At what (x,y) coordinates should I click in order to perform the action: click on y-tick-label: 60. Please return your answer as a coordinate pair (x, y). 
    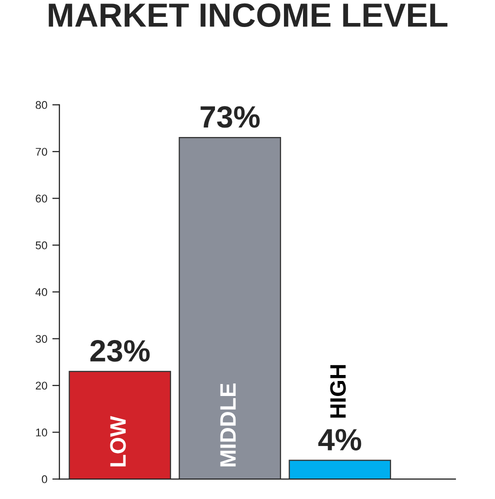
    Looking at the image, I should click on (42, 198).